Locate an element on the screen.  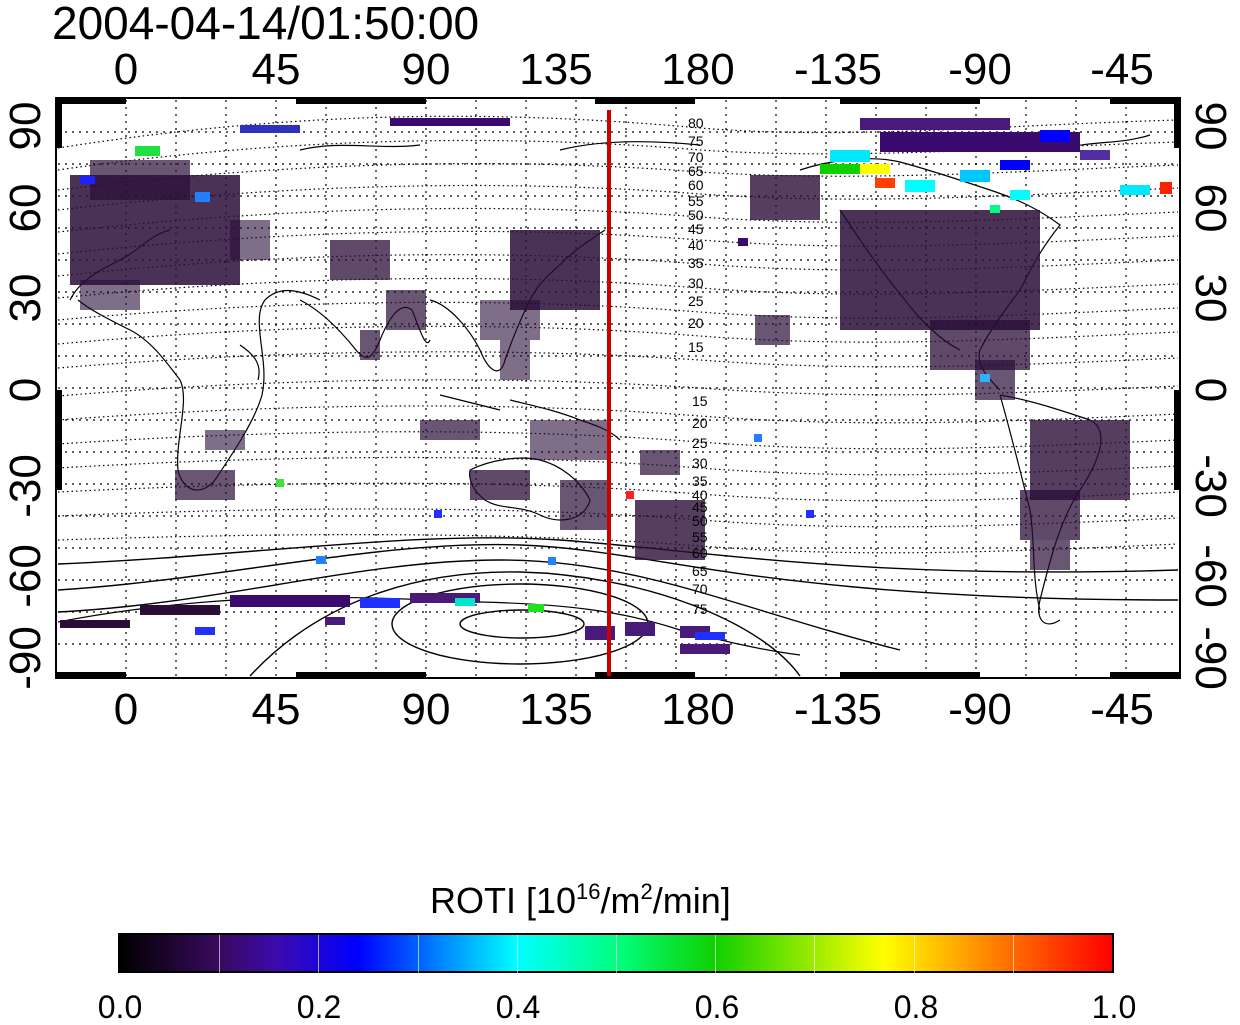
colorbar-tick-label: 0.2 is located at coordinates (319, 1007).